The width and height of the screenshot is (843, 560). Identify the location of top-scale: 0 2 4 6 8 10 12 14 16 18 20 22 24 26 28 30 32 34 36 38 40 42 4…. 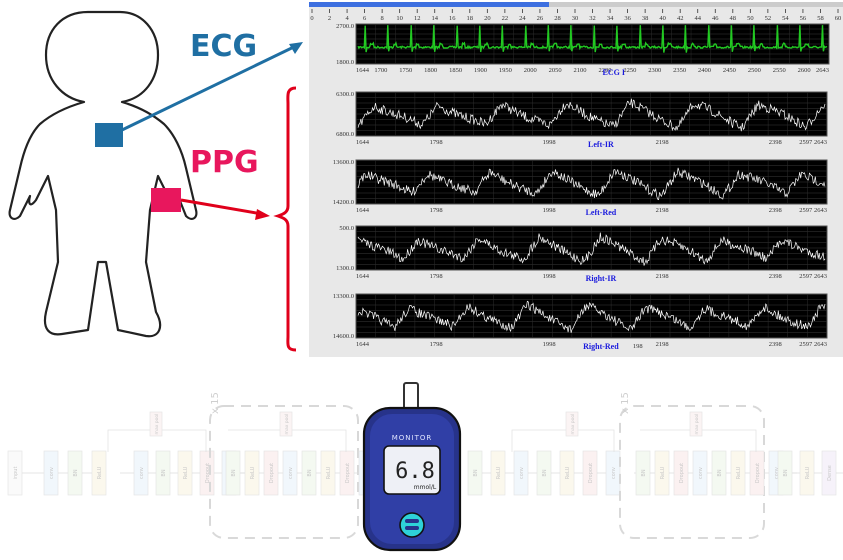
(575, 15).